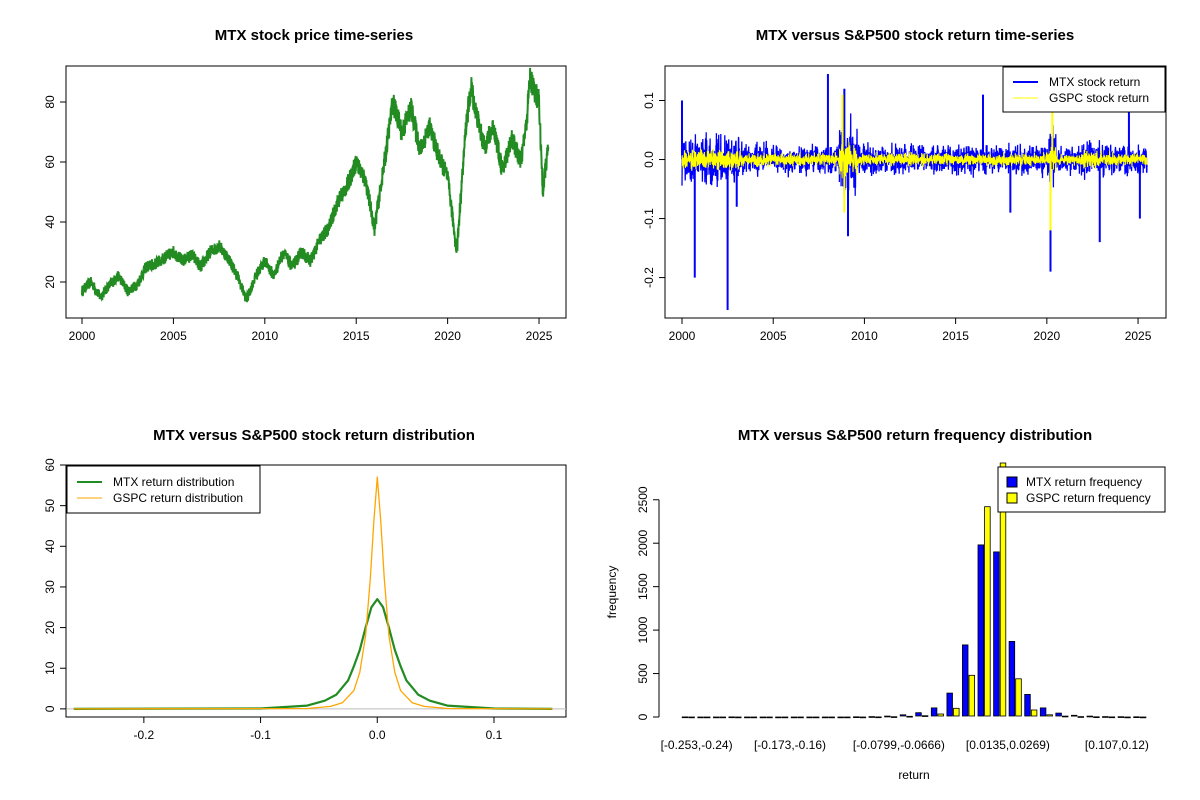 The image size is (1200, 800). What do you see at coordinates (163, 489) in the screenshot?
I see `density-legend-box` at bounding box center [163, 489].